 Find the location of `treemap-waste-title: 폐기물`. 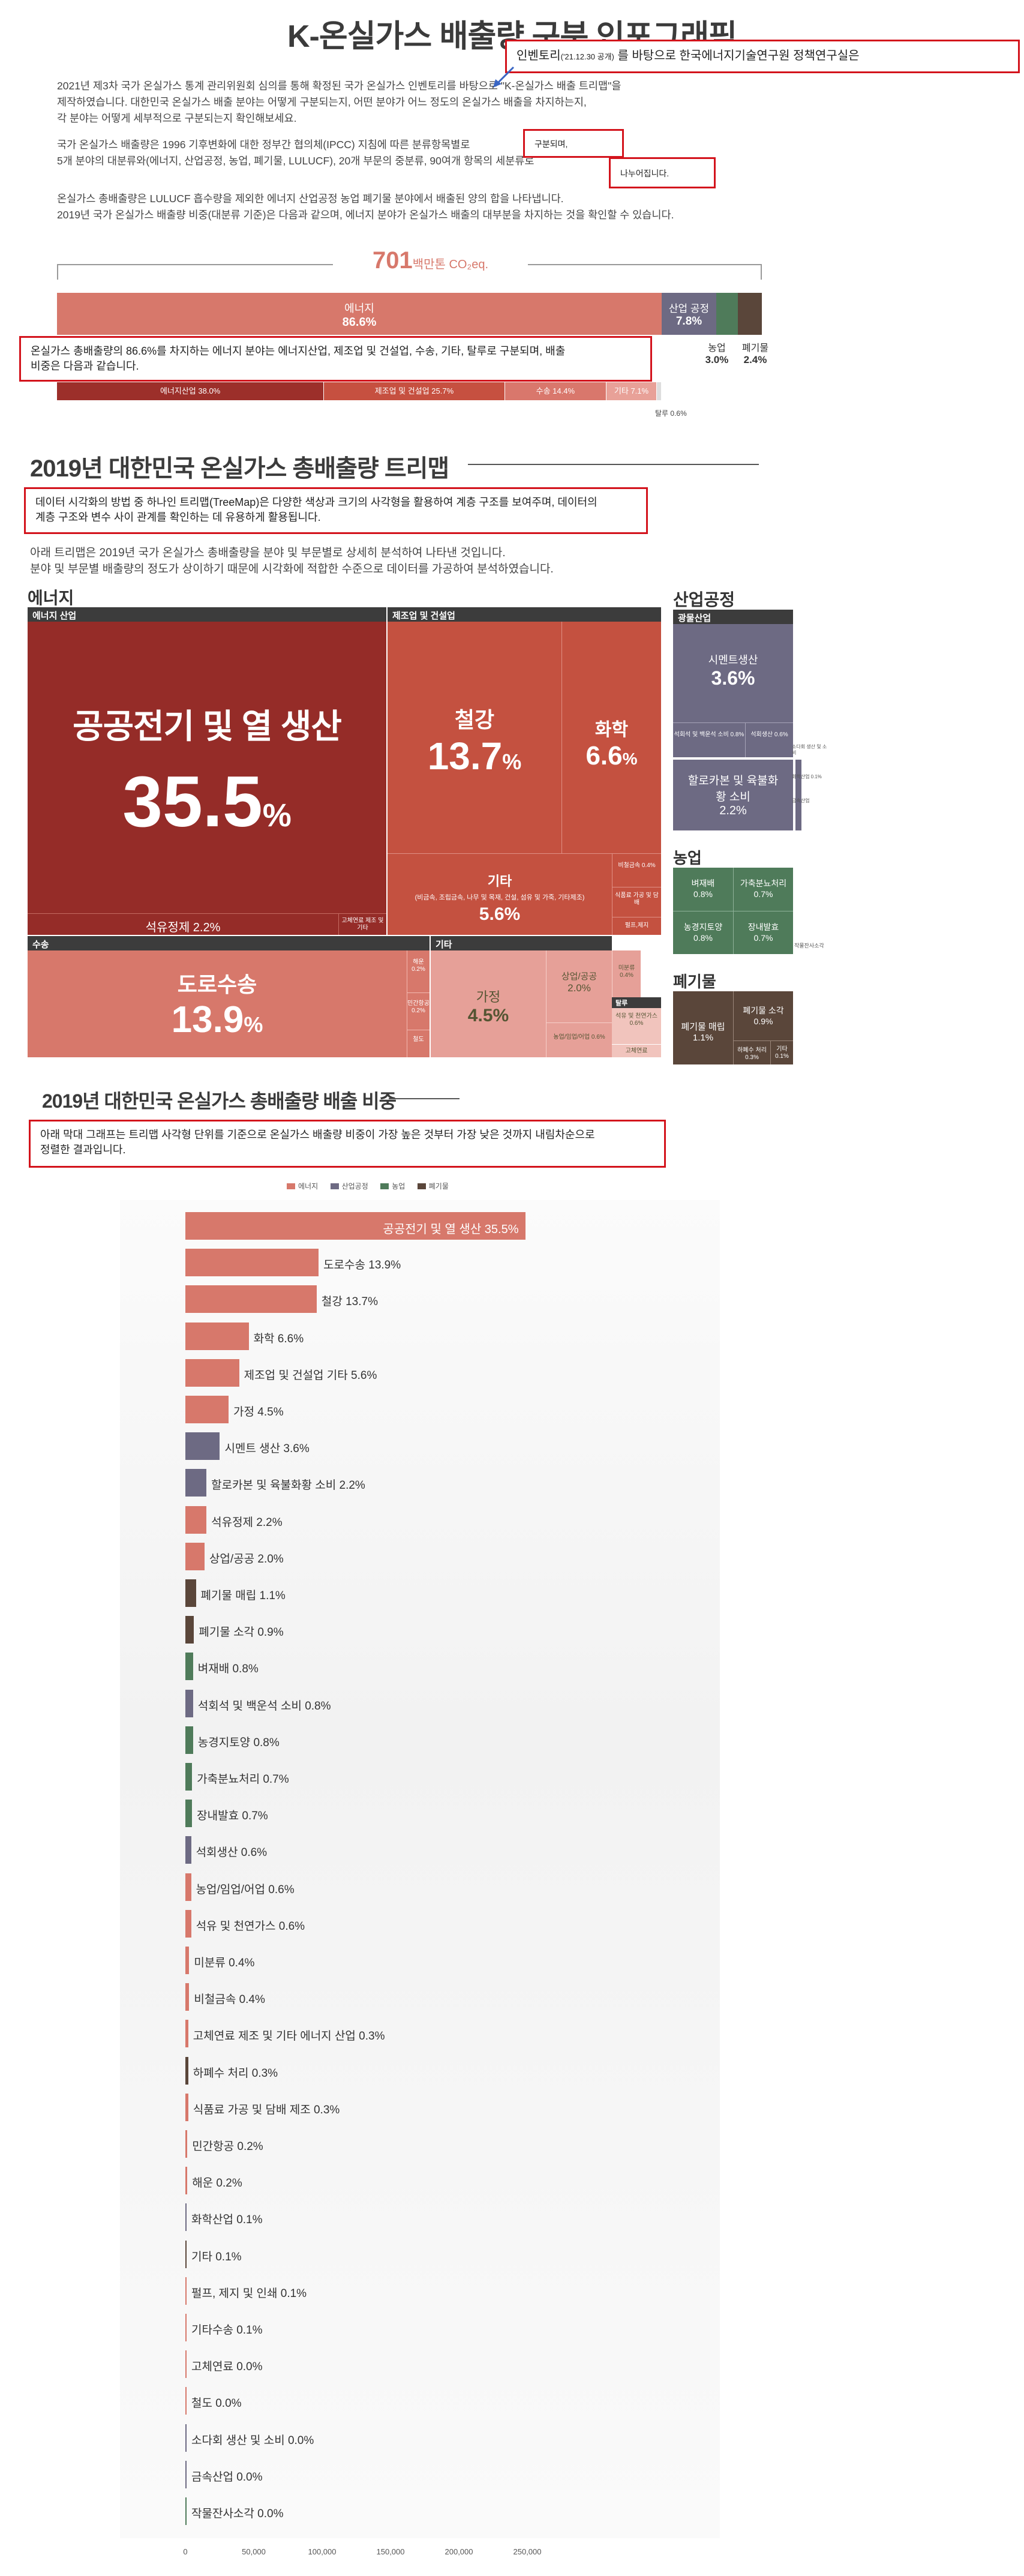

treemap-waste-title: 폐기물 is located at coordinates (694, 982).